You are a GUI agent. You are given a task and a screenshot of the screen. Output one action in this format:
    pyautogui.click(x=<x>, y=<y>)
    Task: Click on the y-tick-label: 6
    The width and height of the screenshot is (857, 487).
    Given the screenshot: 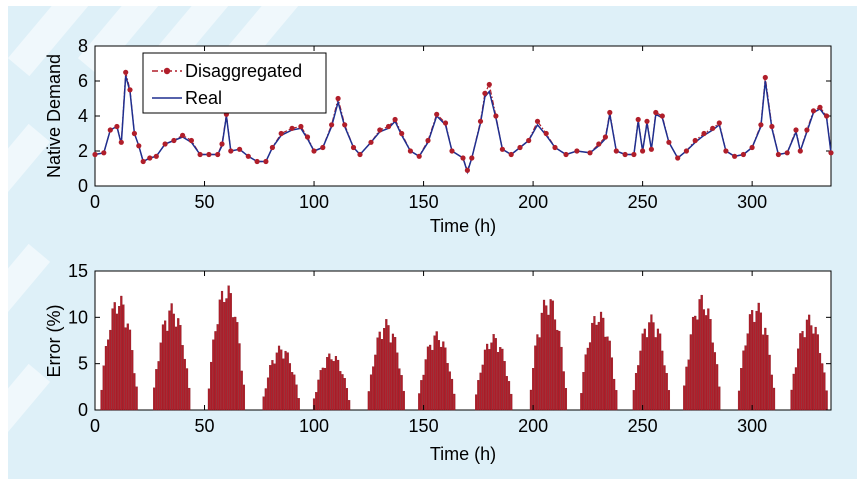 What is the action you would take?
    pyautogui.click(x=83, y=81)
    